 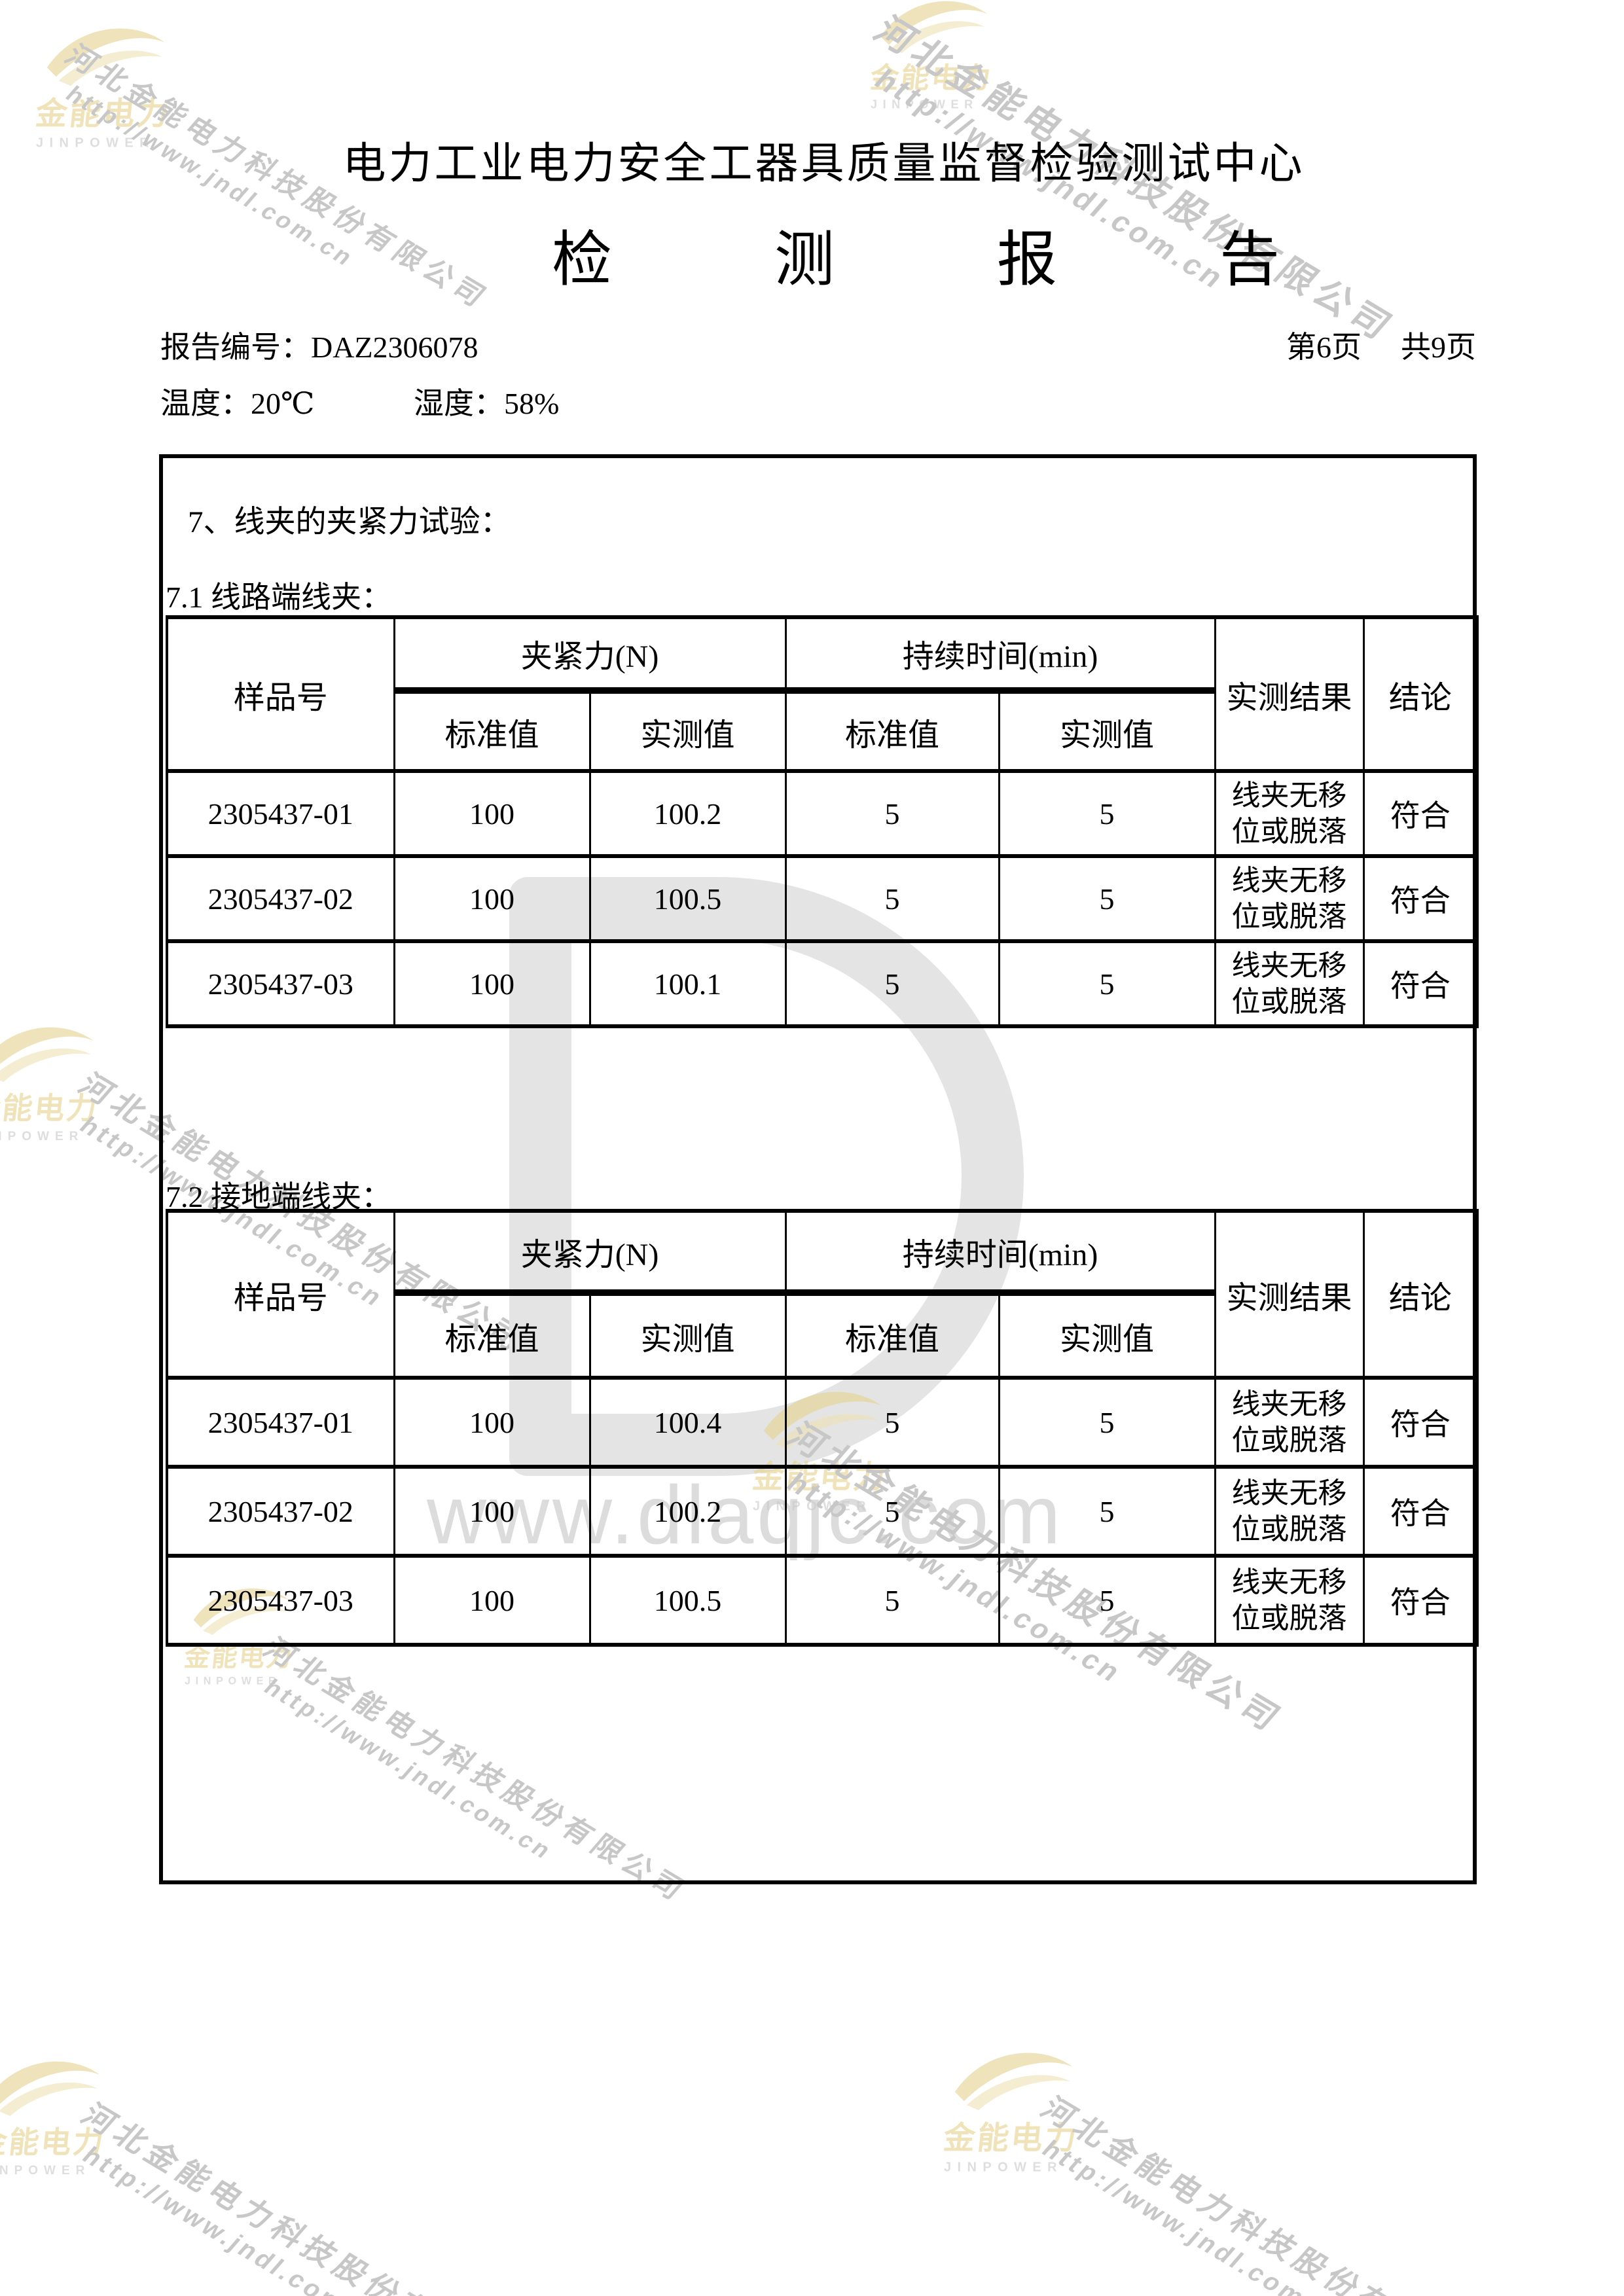 What do you see at coordinates (278, 1196) in the screenshot?
I see `section-7-2-heading: 7.2 接地端线夹：` at bounding box center [278, 1196].